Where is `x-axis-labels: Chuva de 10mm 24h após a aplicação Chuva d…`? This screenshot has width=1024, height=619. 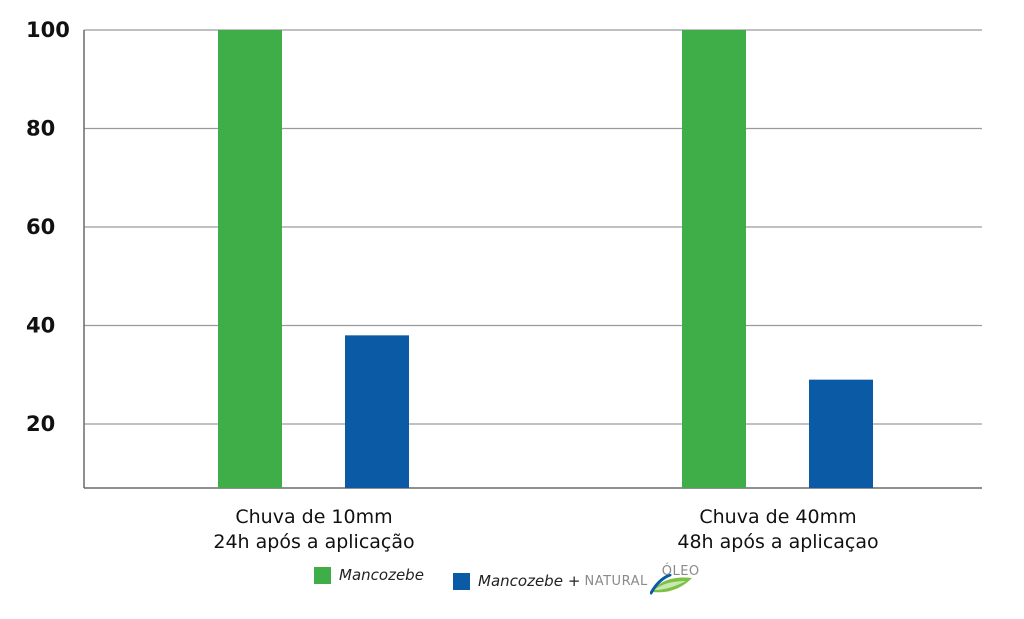 x-axis-labels: Chuva de 10mm 24h após a aplicação Chuva d… is located at coordinates (545, 529).